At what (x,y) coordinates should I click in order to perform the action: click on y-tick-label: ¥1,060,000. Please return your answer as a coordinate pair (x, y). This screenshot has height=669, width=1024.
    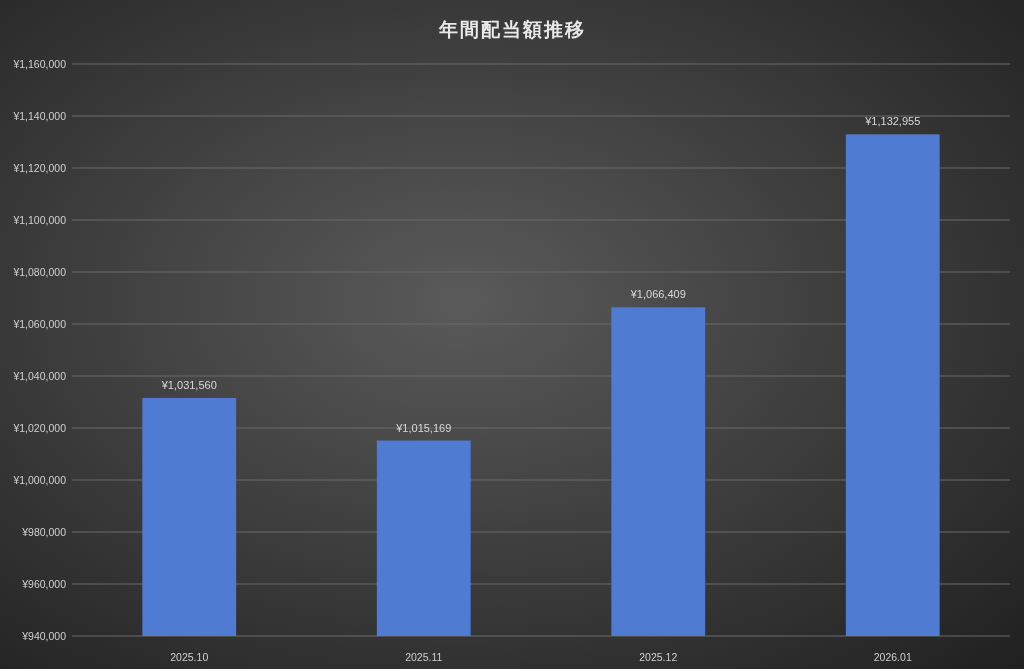
    Looking at the image, I should click on (39, 324).